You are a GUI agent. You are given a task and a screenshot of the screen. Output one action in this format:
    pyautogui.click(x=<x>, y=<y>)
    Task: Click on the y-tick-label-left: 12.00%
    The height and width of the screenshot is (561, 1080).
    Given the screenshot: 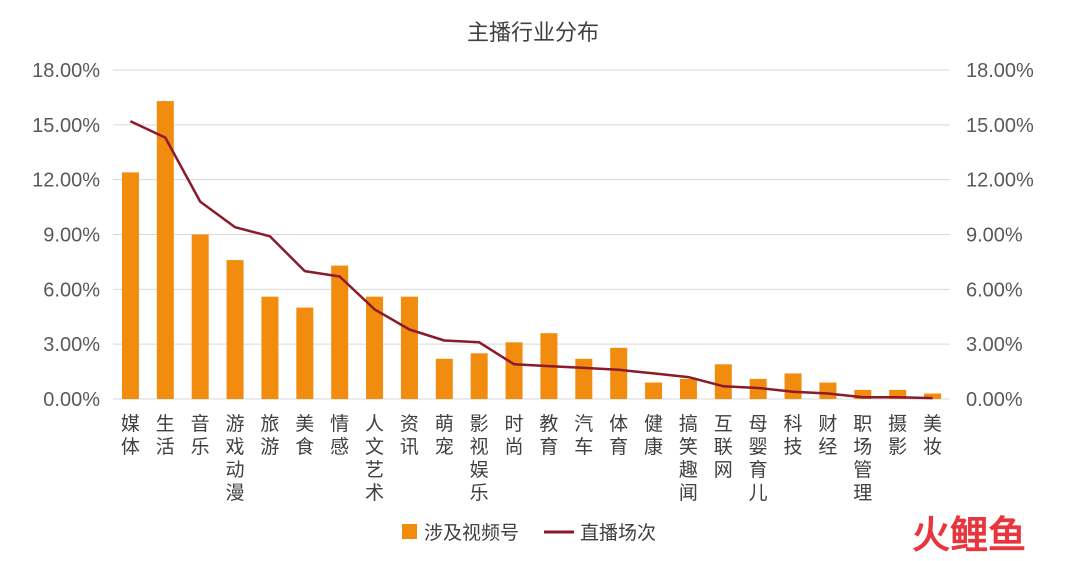 What is the action you would take?
    pyautogui.click(x=66, y=181)
    